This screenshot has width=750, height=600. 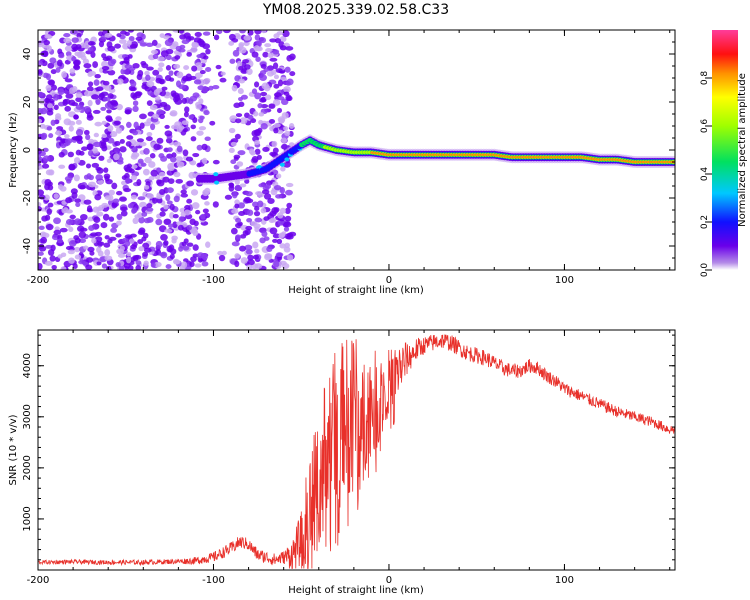 What do you see at coordinates (213, 580) in the screenshot?
I see `x-tick-label: -100` at bounding box center [213, 580].